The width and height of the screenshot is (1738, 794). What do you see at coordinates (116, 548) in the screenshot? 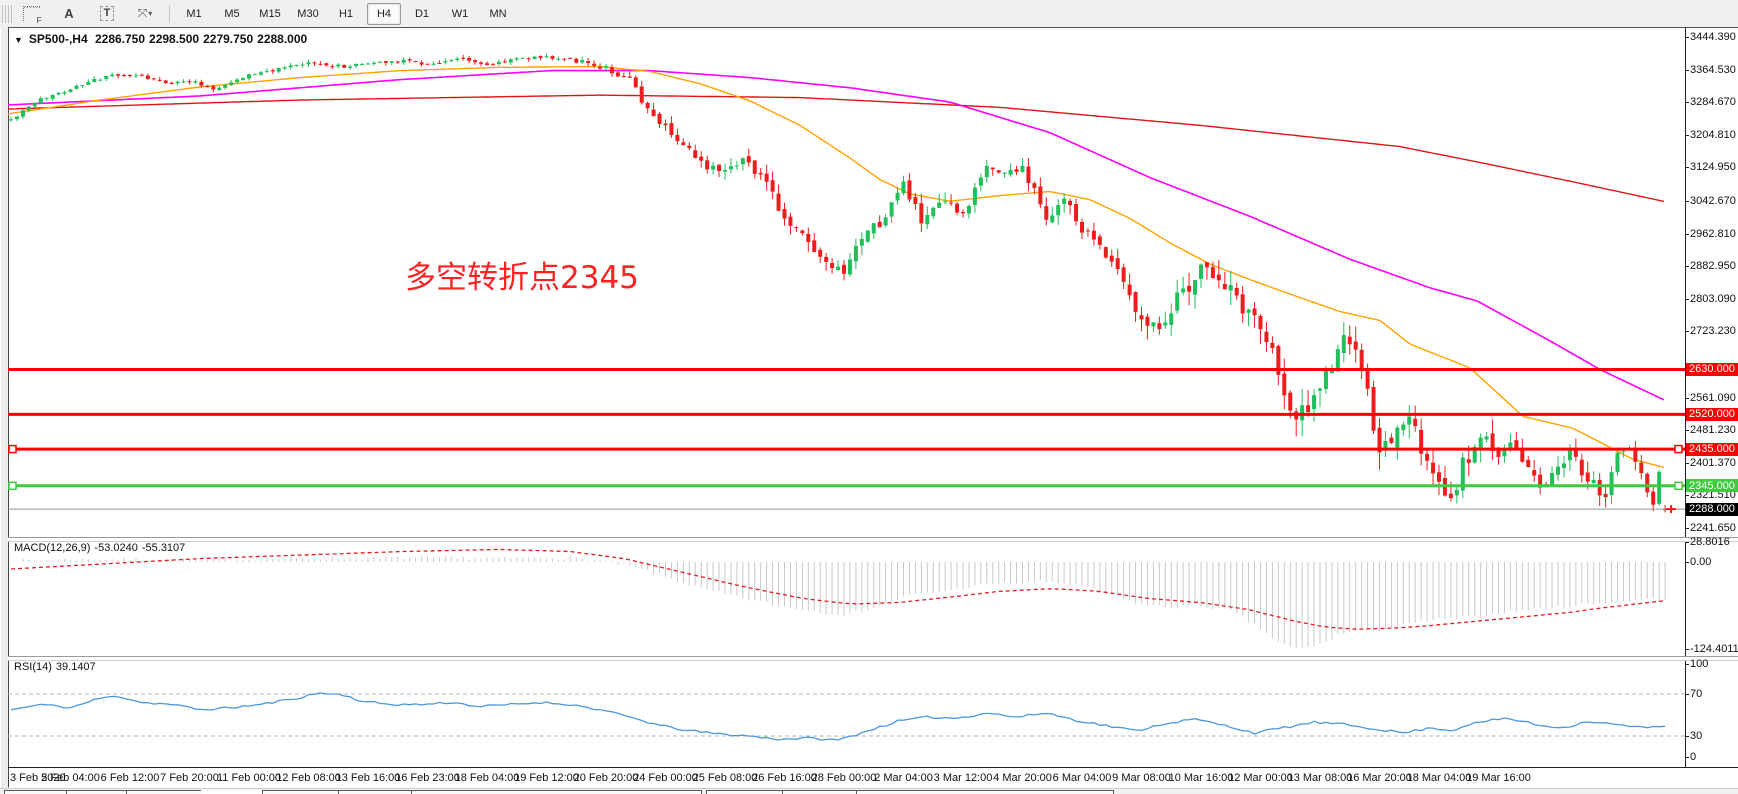
I see `macd-main-value: -53.0240` at bounding box center [116, 548].